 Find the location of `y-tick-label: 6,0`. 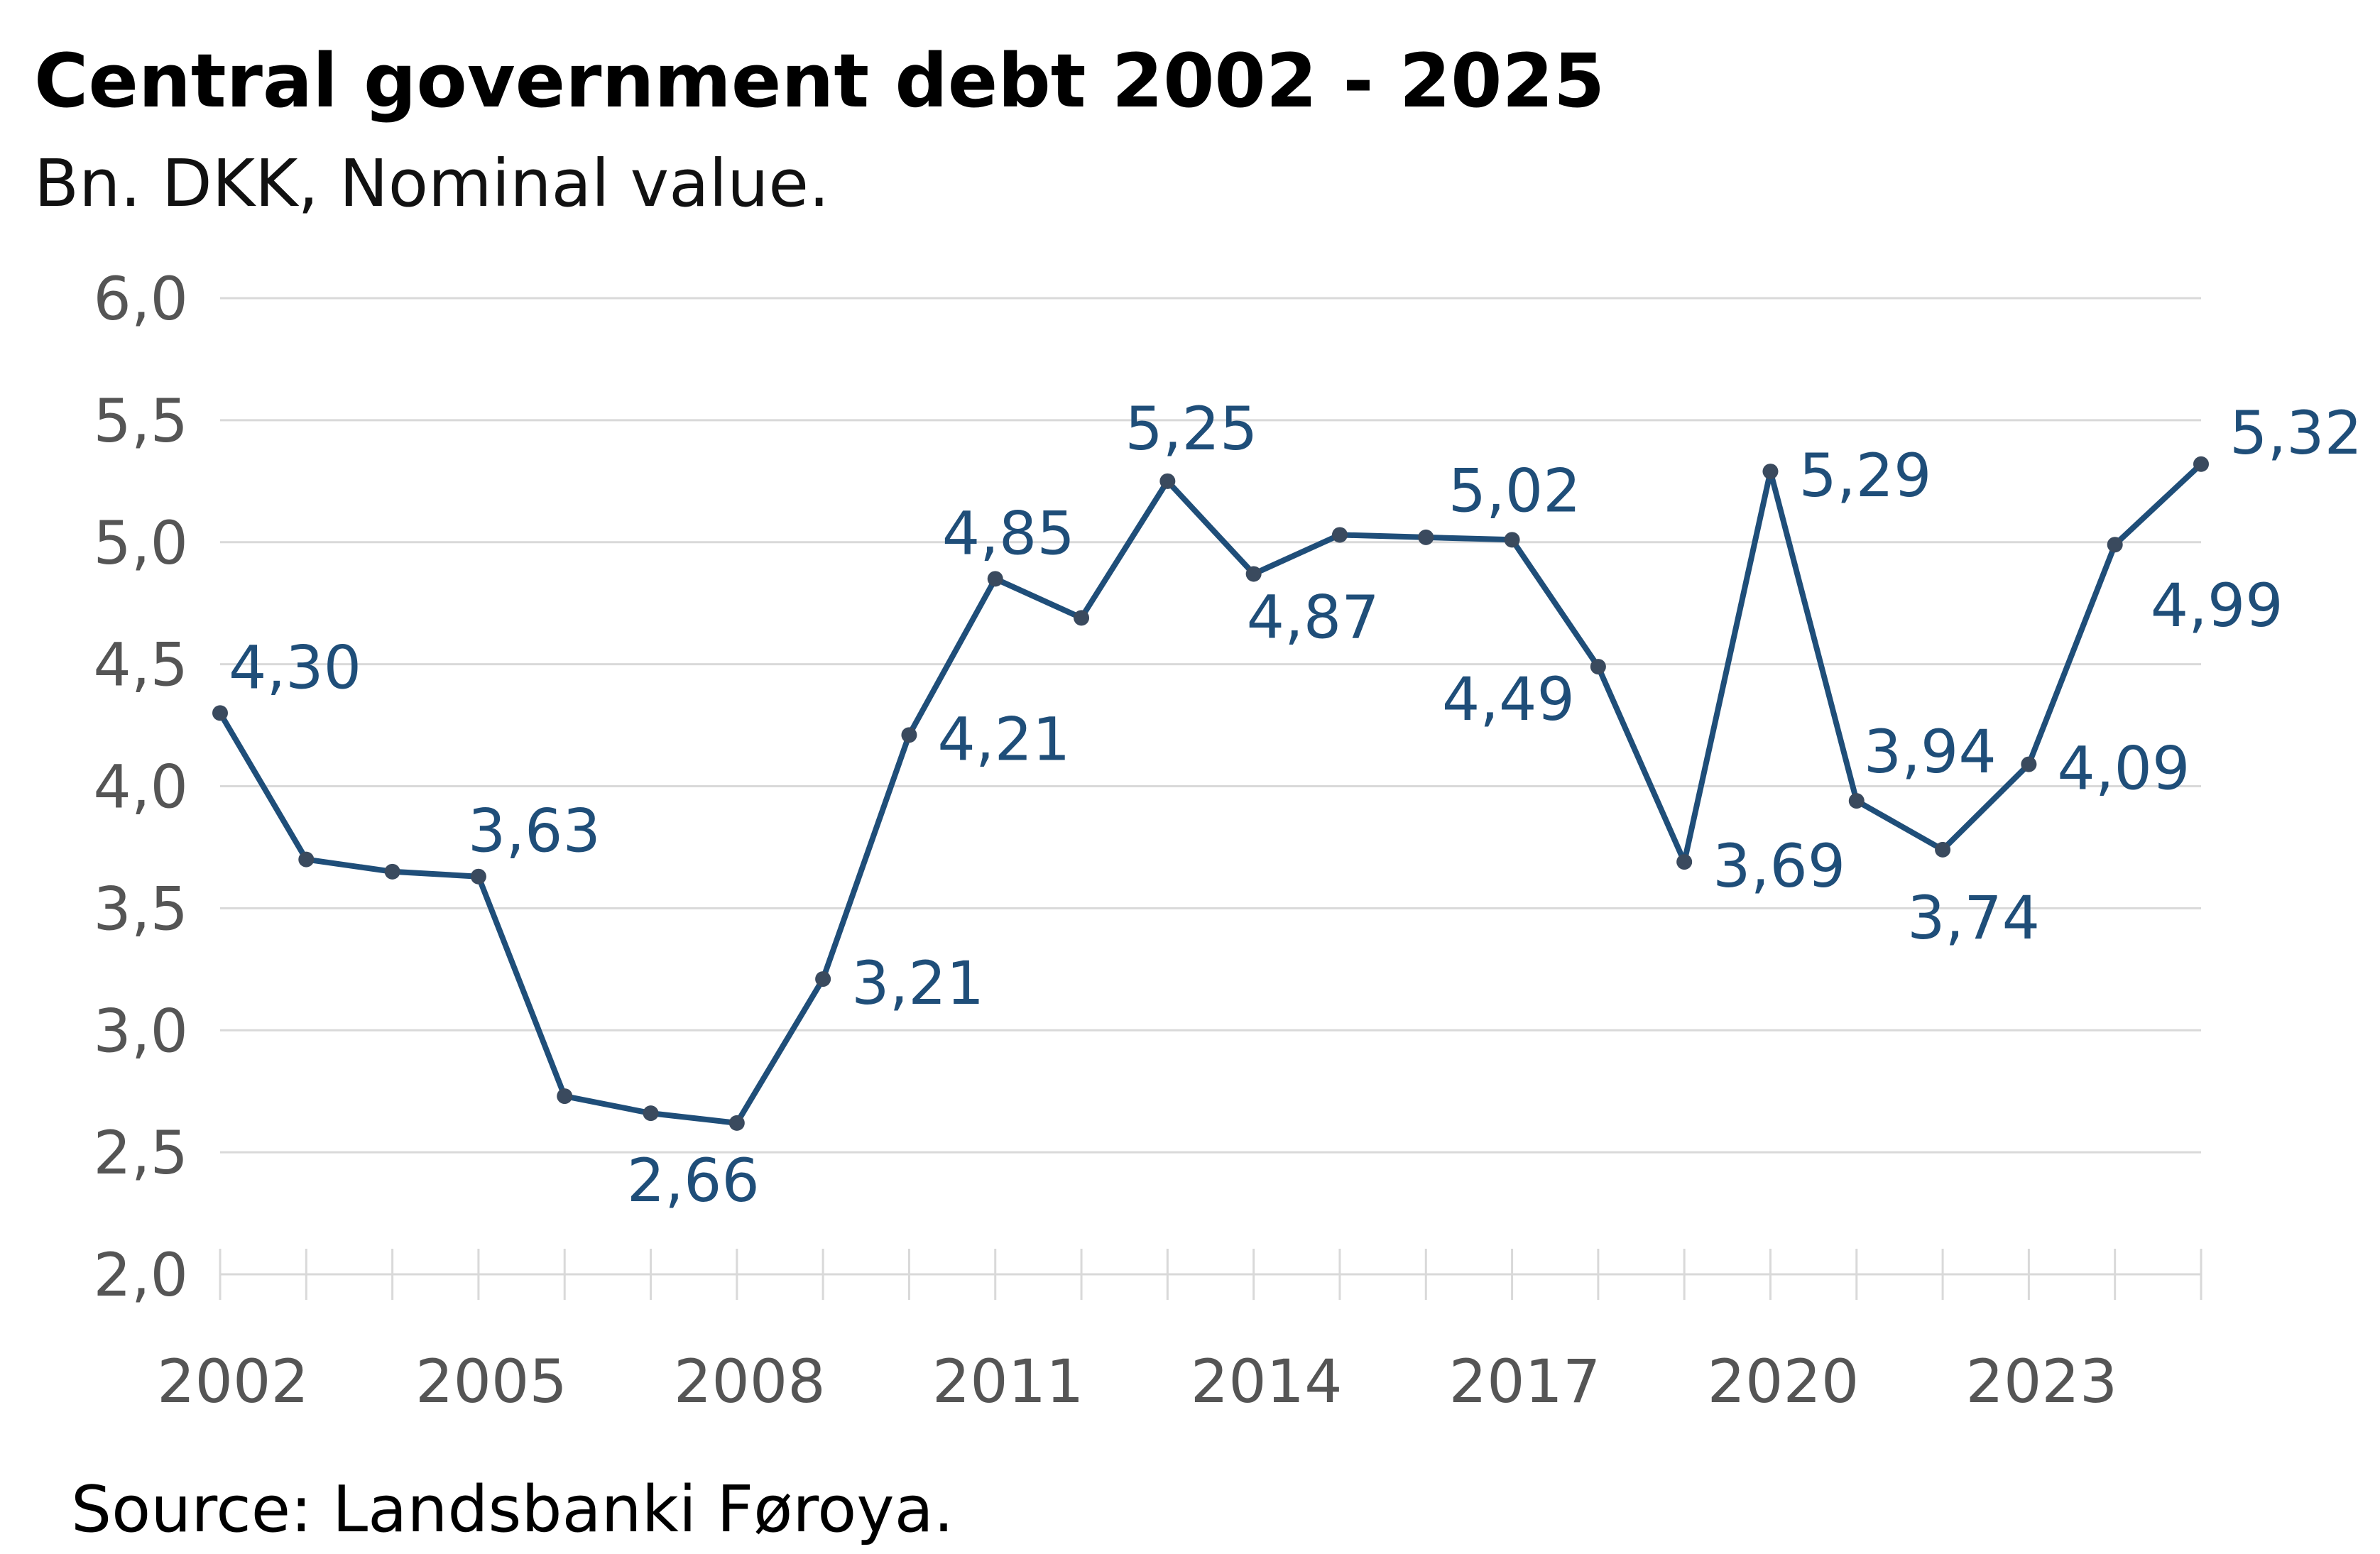

y-tick-label: 6,0 is located at coordinates (140, 299).